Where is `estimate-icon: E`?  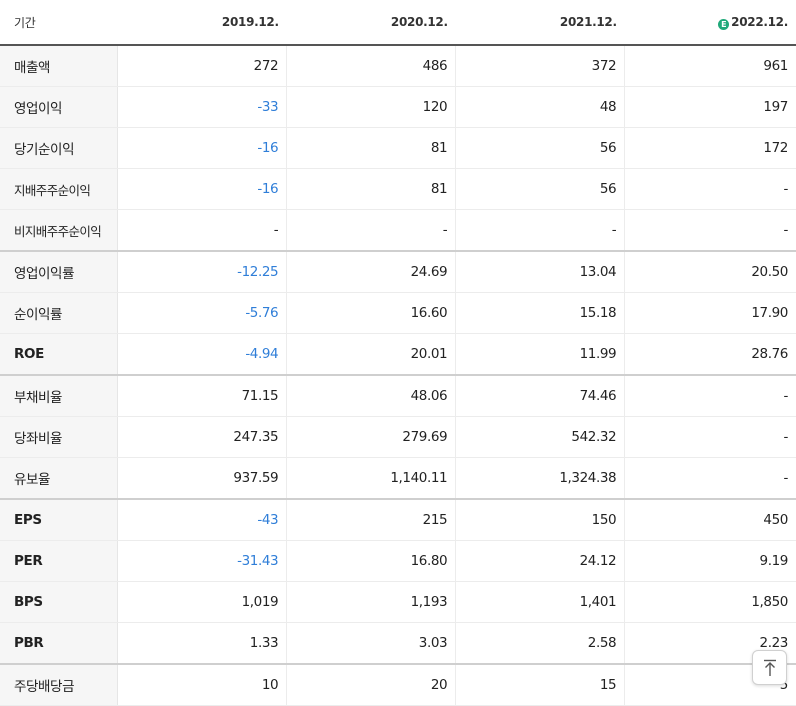
estimate-icon: E is located at coordinates (724, 24).